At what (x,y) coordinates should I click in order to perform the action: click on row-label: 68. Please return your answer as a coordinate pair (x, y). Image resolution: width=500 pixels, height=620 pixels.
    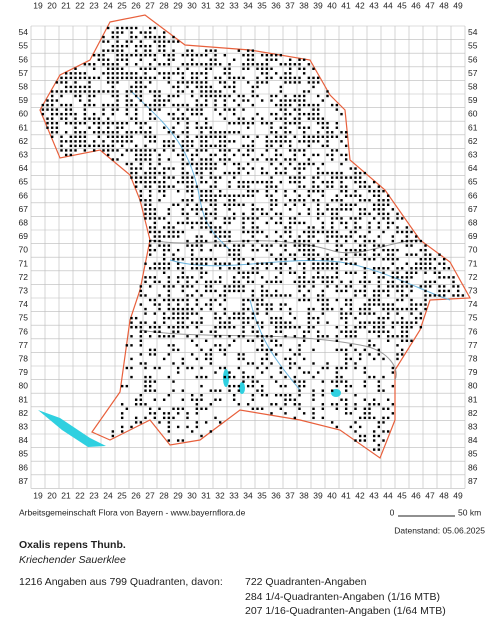
    Looking at the image, I should click on (473, 222).